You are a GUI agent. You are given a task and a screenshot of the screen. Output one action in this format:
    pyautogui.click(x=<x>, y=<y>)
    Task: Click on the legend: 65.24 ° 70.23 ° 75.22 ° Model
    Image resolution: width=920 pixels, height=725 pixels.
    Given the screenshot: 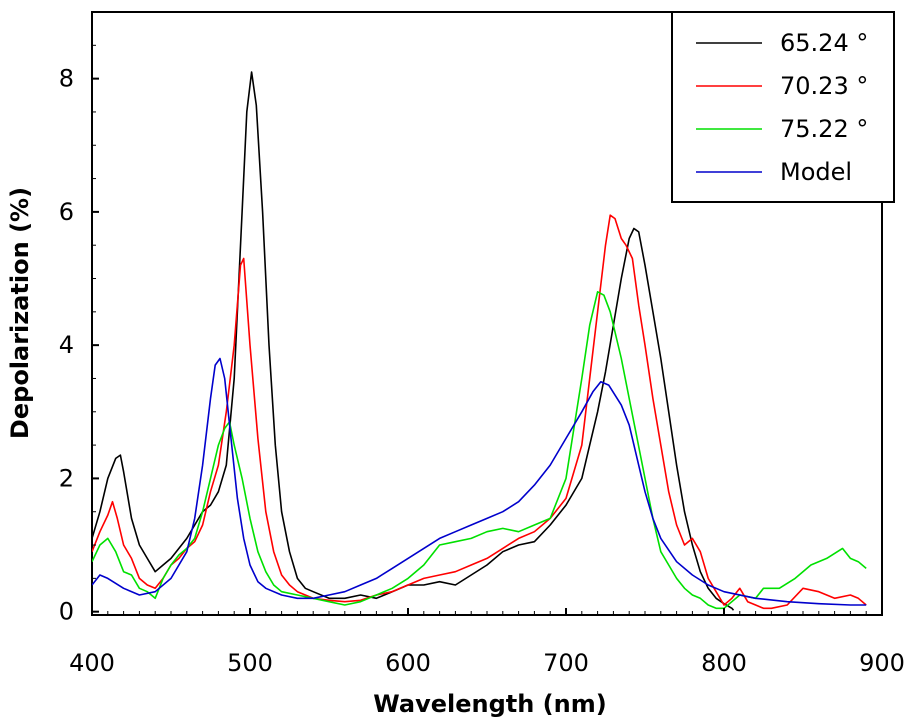 What is the action you would take?
    pyautogui.click(x=783, y=107)
    